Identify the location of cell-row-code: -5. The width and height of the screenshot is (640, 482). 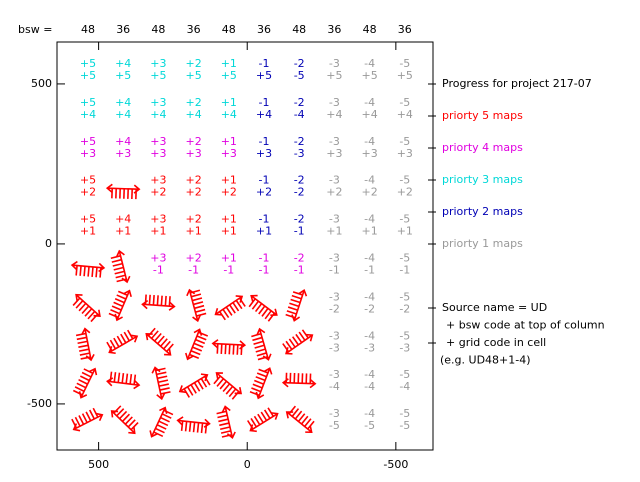
(299, 75).